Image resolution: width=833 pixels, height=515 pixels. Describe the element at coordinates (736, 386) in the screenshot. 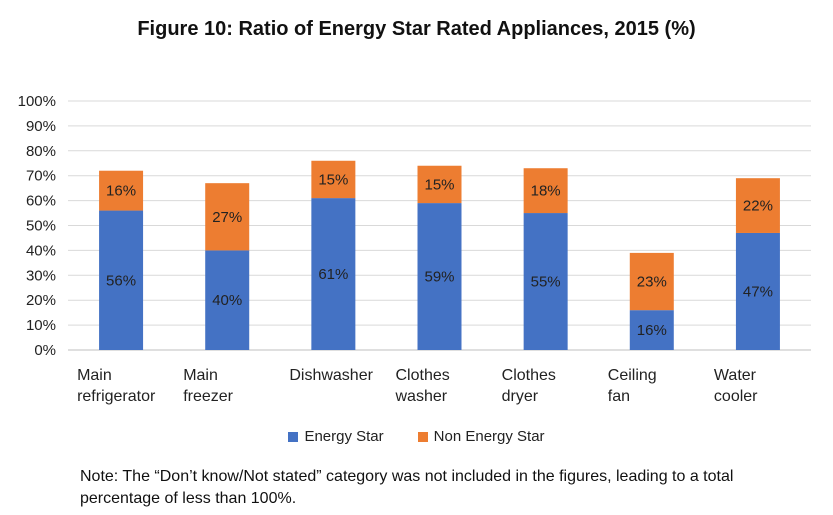

I see `category-label: Water cooler` at that location.